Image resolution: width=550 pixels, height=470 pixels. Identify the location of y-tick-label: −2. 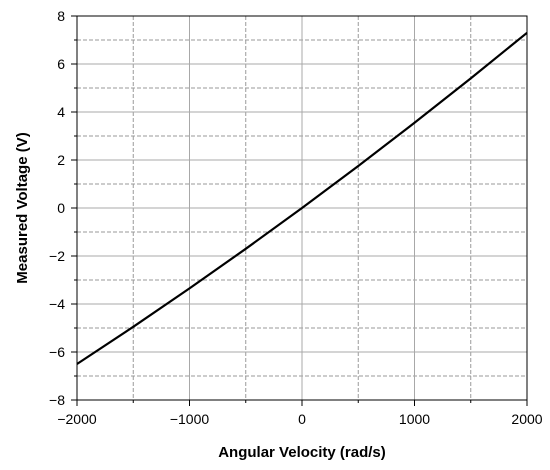
(57, 256).